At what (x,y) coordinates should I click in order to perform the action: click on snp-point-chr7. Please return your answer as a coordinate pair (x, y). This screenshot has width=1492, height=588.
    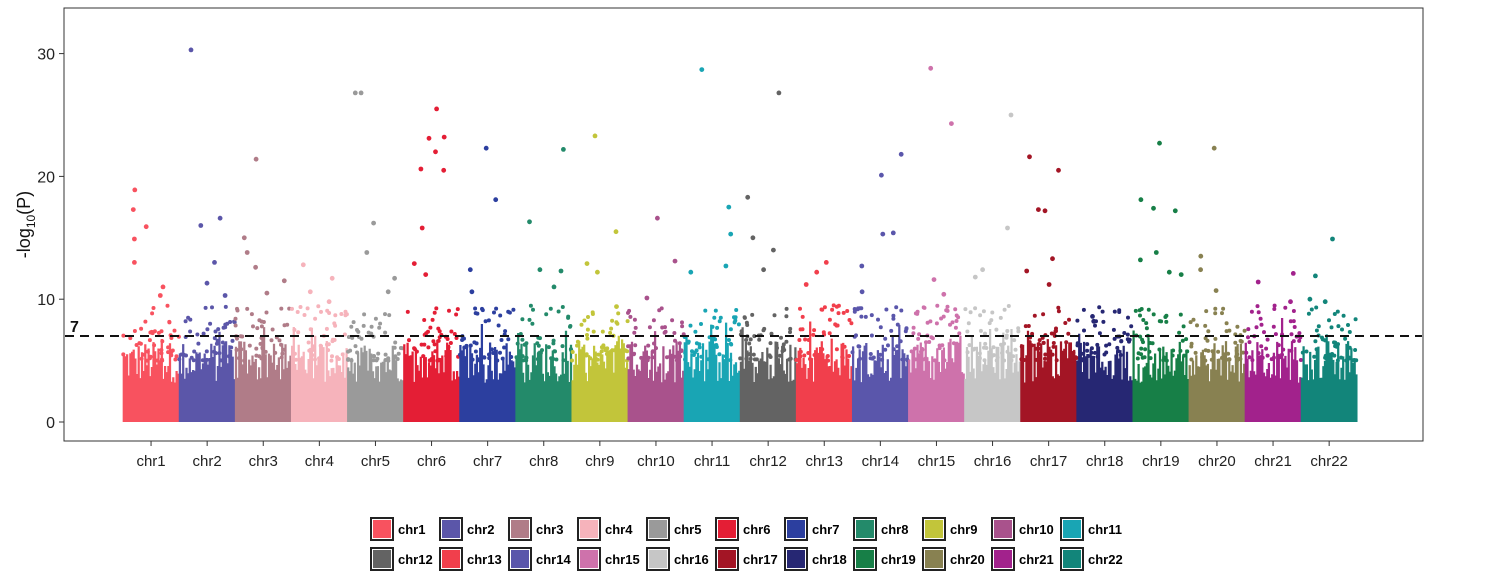
    Looking at the image, I should click on (475, 308).